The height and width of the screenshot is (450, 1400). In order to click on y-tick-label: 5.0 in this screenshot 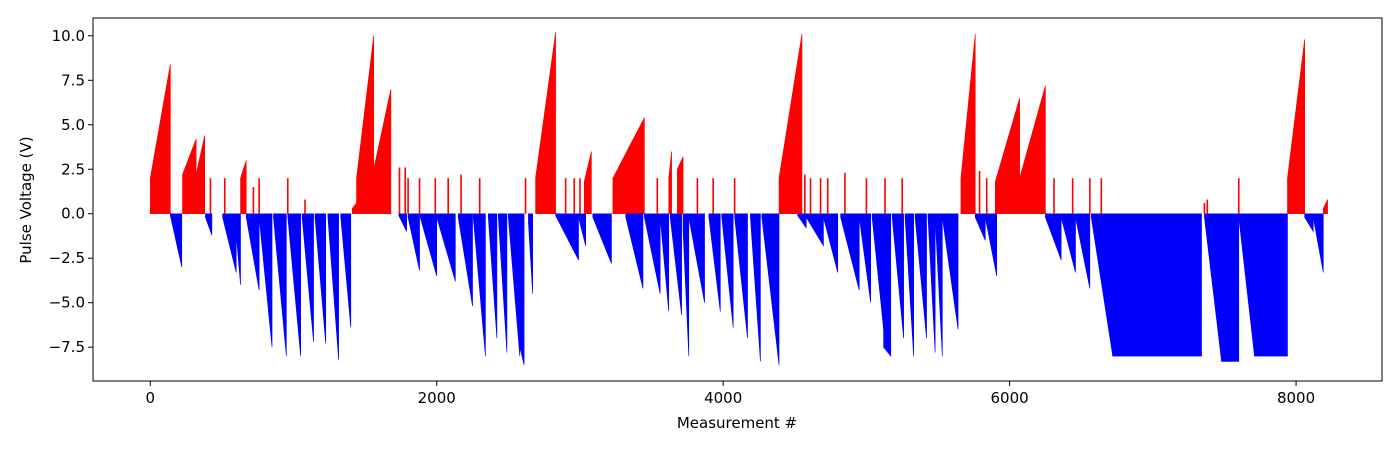, I will do `click(73, 125)`.